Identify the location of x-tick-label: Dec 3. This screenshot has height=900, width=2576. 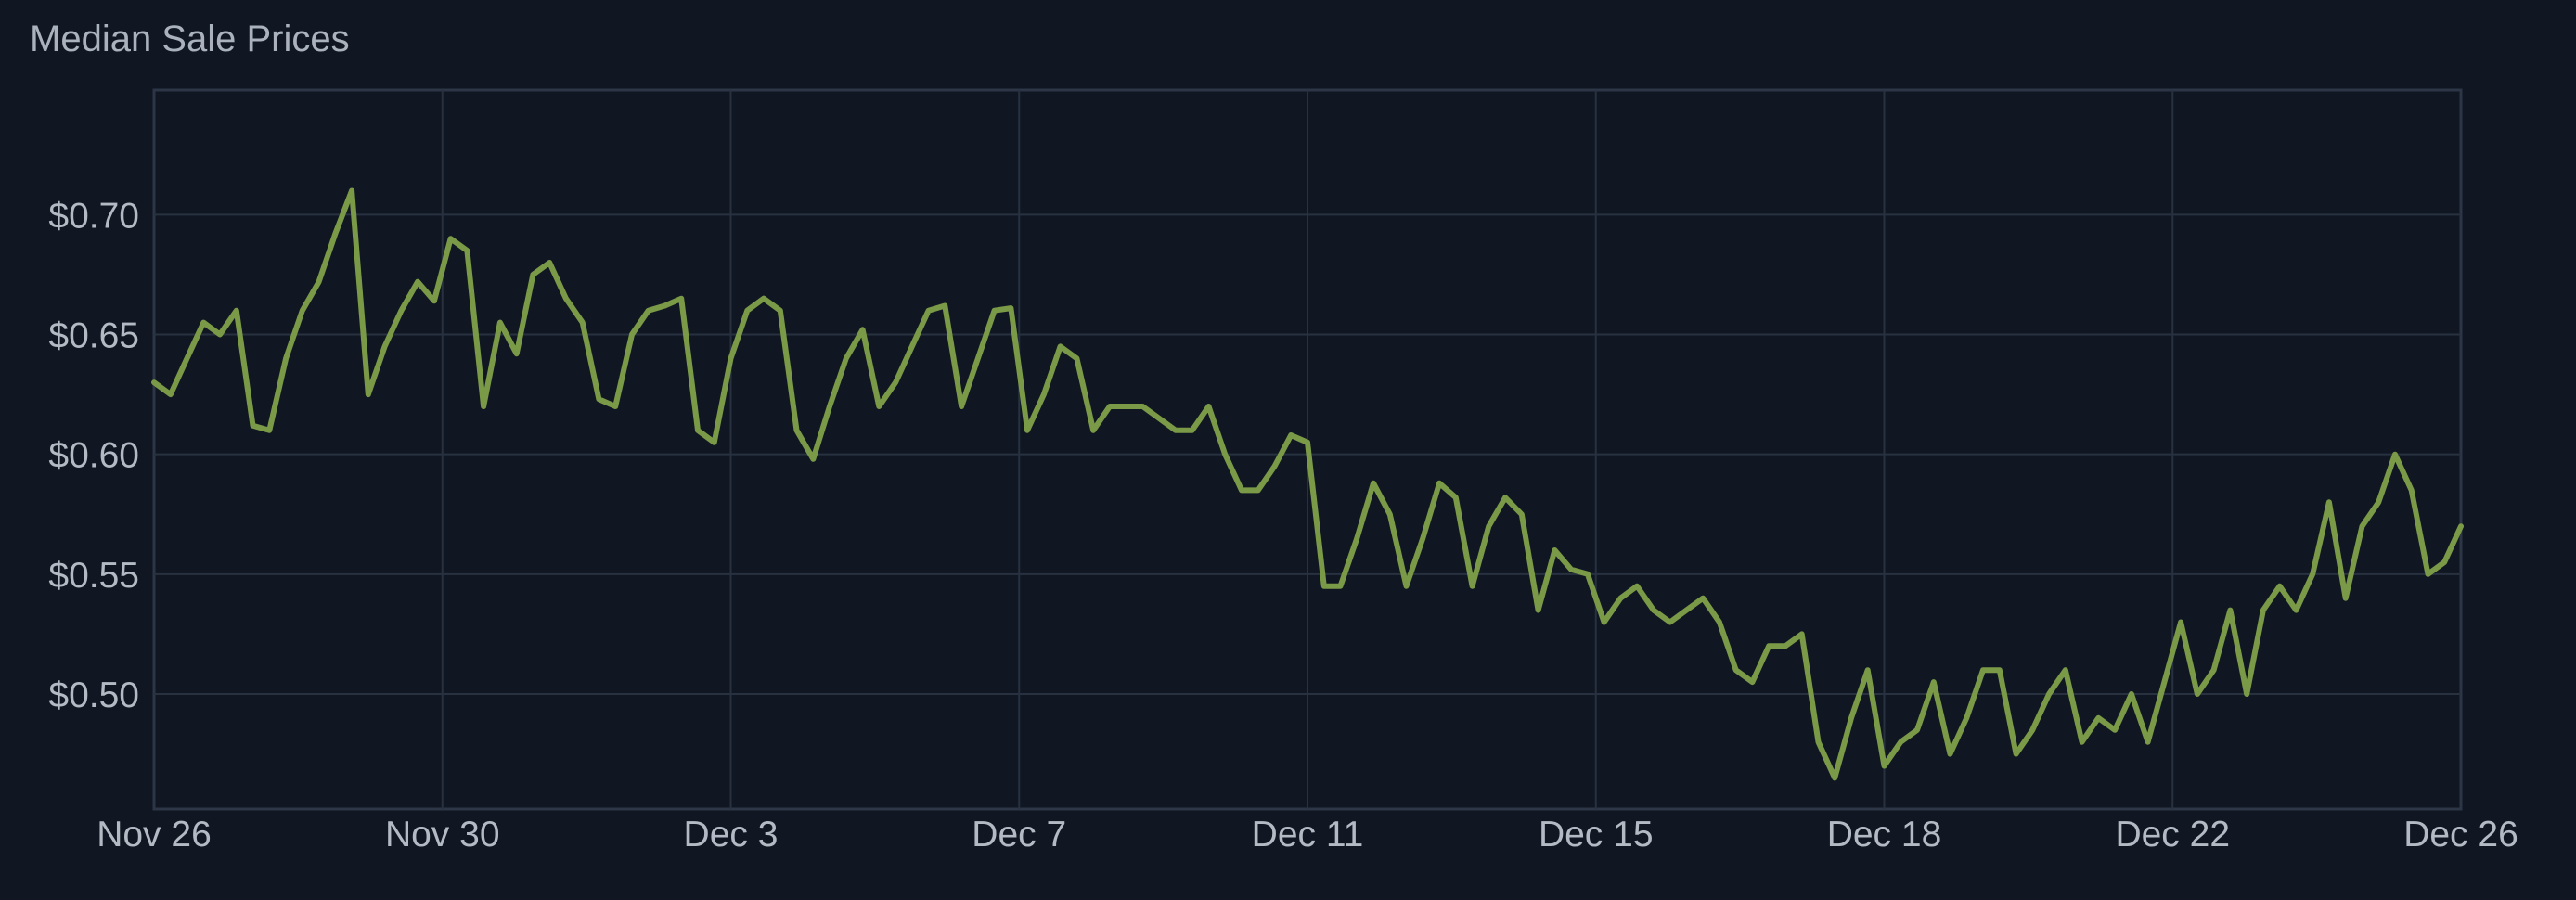
(731, 835).